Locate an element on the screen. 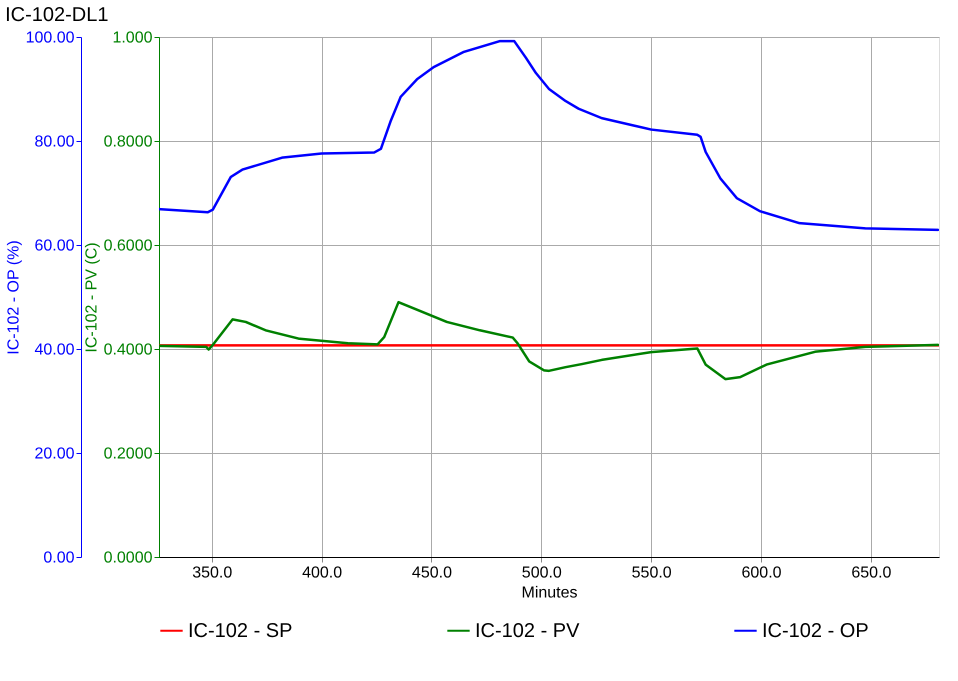 This screenshot has height=681, width=958. y-tick-label: 0.4000 is located at coordinates (128, 350).